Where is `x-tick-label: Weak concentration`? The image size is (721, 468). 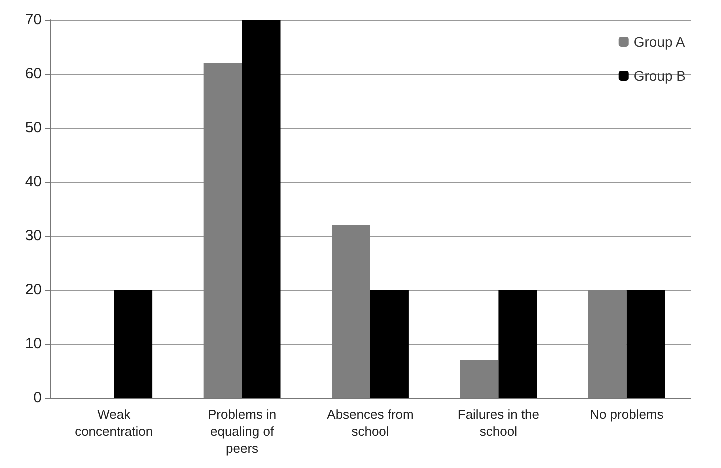 x-tick-label: Weak concentration is located at coordinates (114, 423).